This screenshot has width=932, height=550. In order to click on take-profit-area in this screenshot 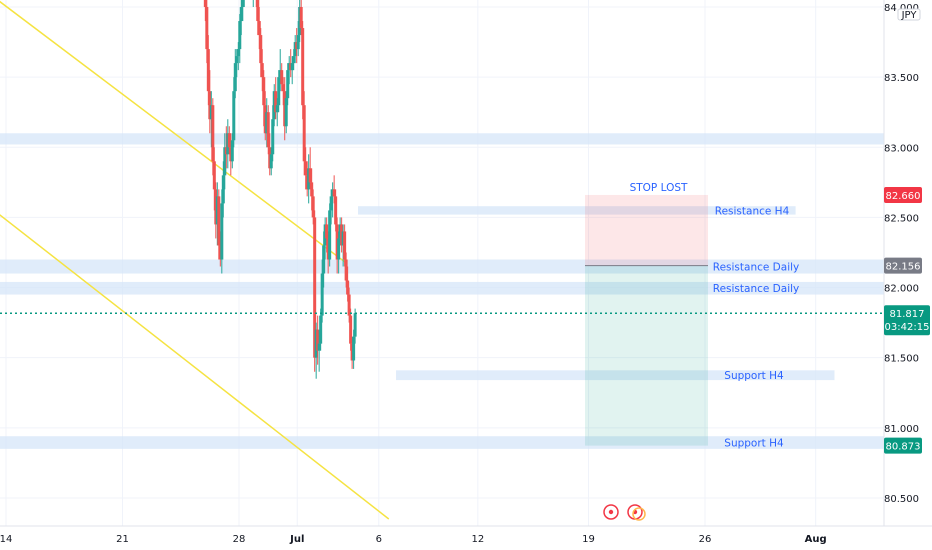, I will do `click(646, 355)`.